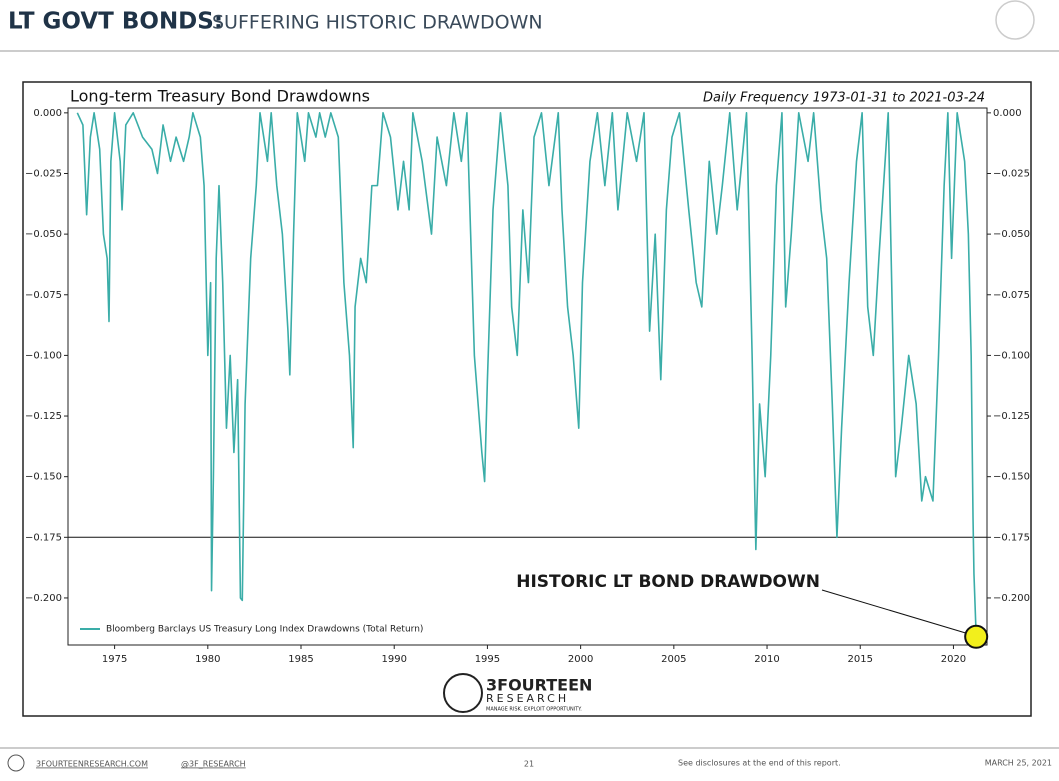 The image size is (1059, 781). I want to click on annotation-arrow, so click(895, 612).